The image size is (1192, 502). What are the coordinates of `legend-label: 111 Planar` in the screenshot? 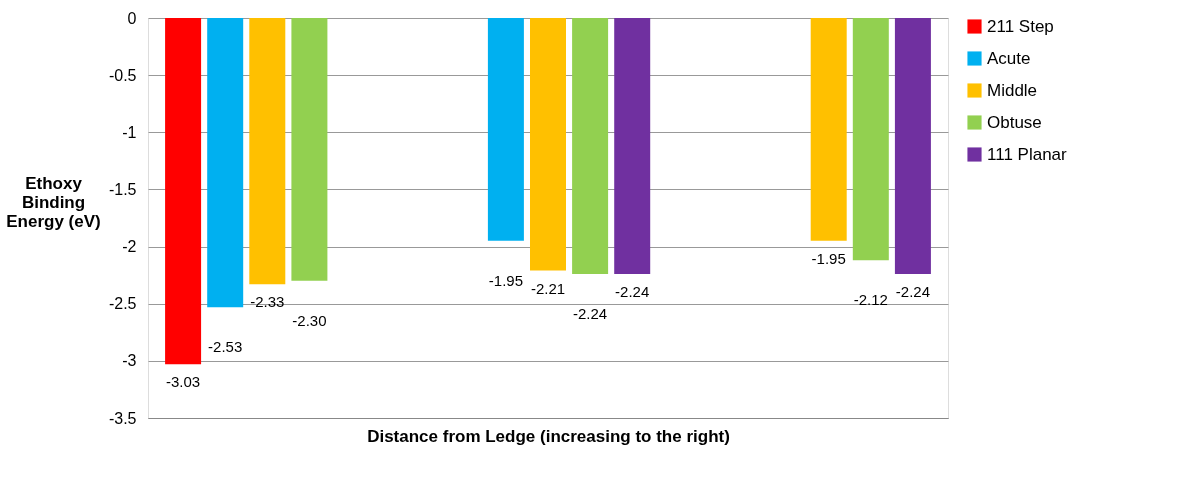 It's located at (1027, 154).